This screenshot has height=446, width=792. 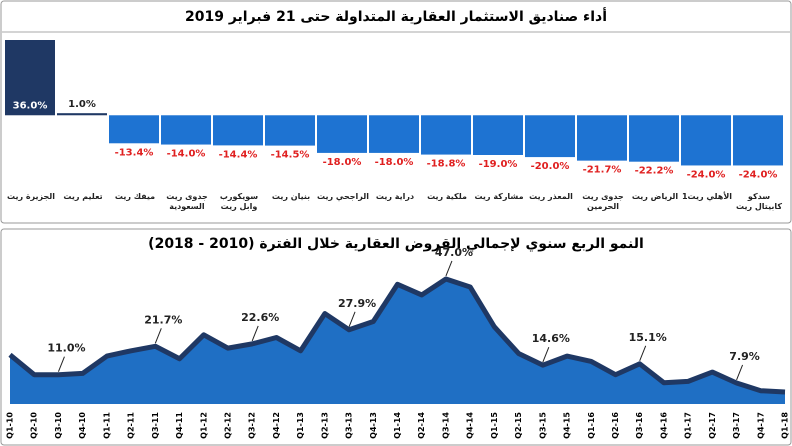 I want to click on x-tick-label: Q1-15, so click(x=494, y=425).